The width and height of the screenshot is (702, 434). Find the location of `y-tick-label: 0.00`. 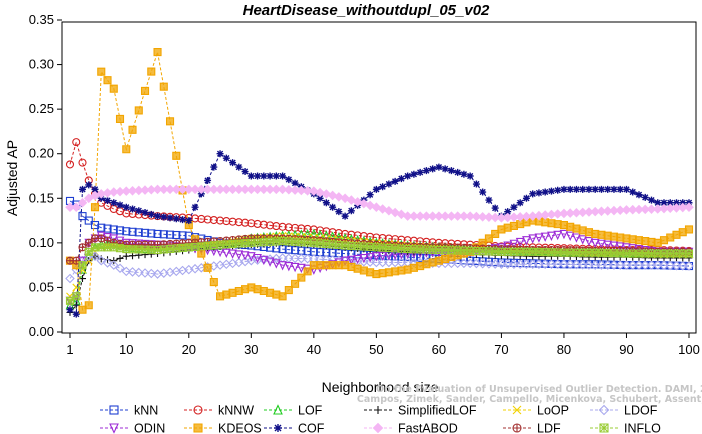

y-tick-label: 0.00 is located at coordinates (41, 331).